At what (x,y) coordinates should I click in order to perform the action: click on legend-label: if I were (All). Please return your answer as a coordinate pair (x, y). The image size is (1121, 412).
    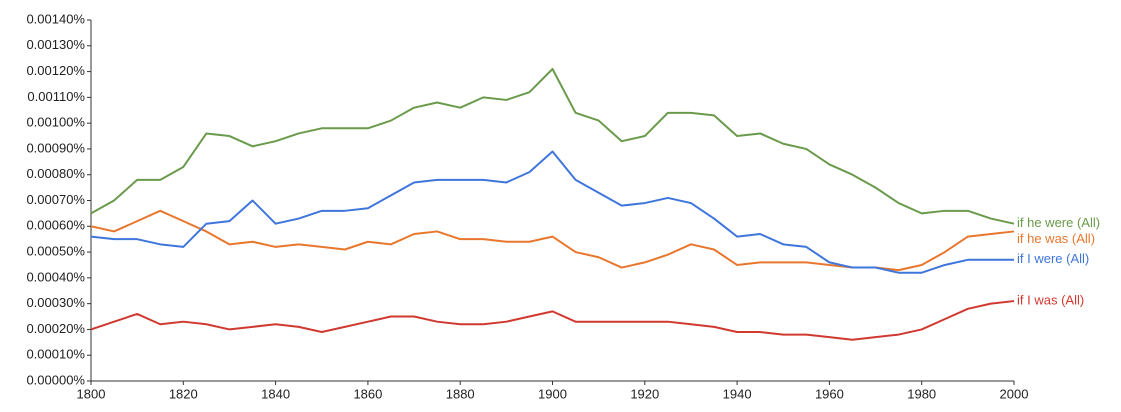
    Looking at the image, I should click on (1053, 258).